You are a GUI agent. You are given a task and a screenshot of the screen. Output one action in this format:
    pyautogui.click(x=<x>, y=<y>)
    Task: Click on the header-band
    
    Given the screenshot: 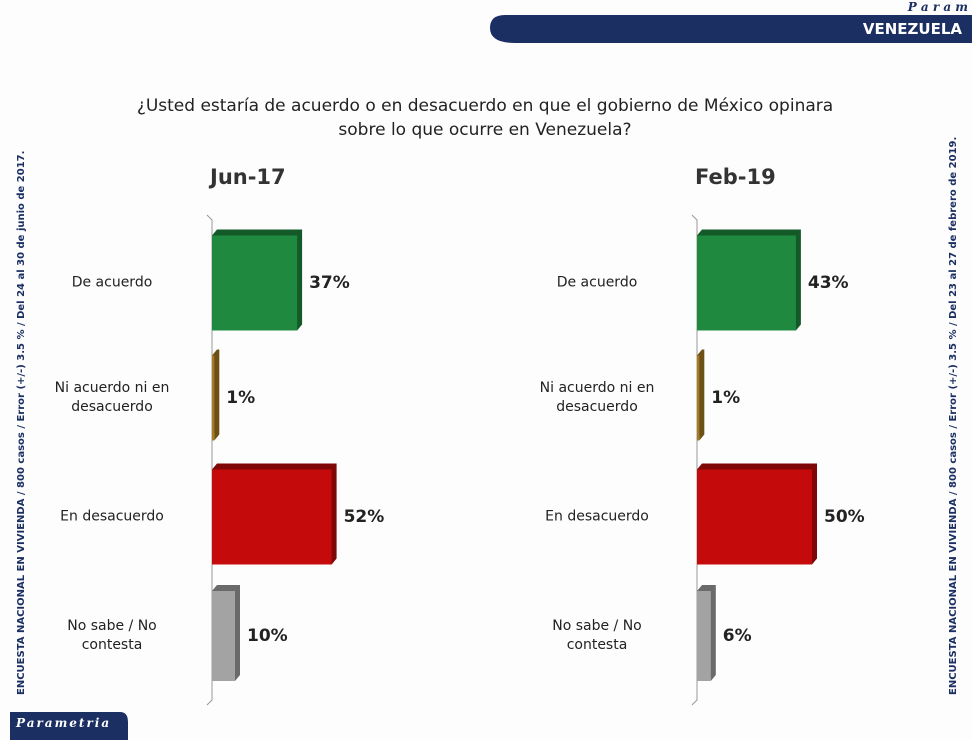 What is the action you would take?
    pyautogui.click(x=731, y=29)
    